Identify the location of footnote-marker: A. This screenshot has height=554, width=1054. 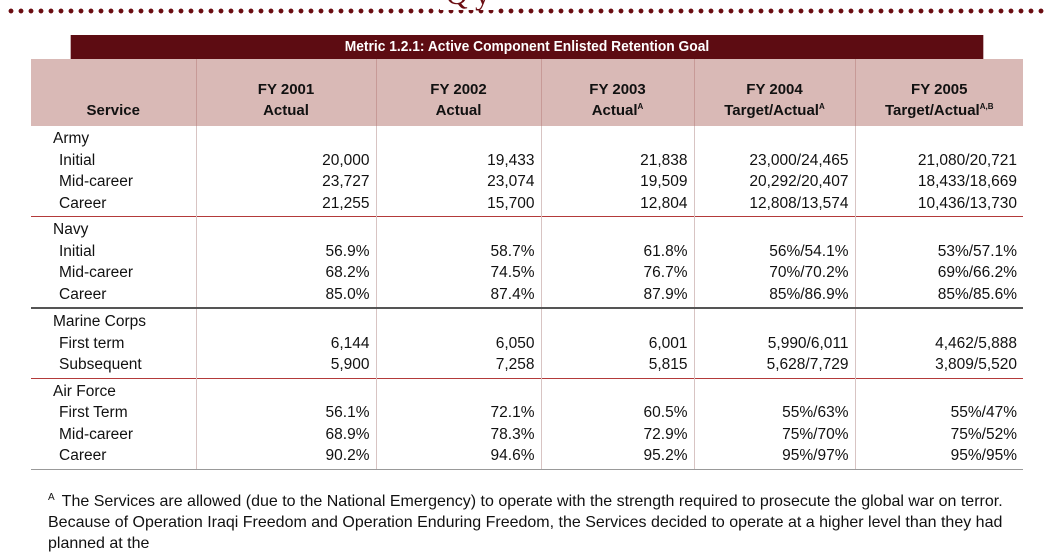
(51, 497).